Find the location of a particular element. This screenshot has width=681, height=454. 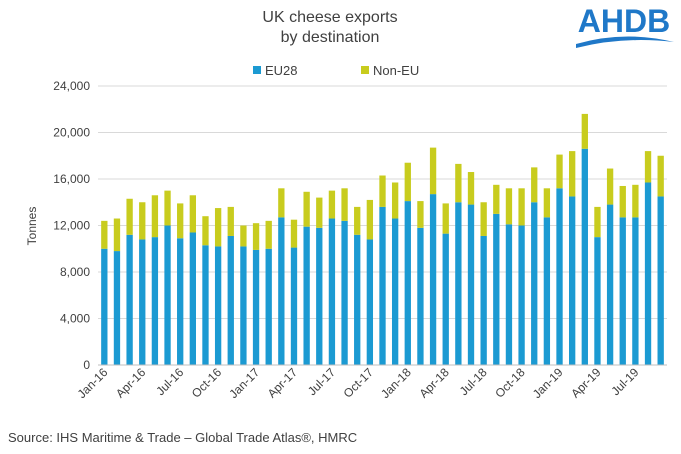

x-tick-label: Apr-18 is located at coordinates (434, 383).